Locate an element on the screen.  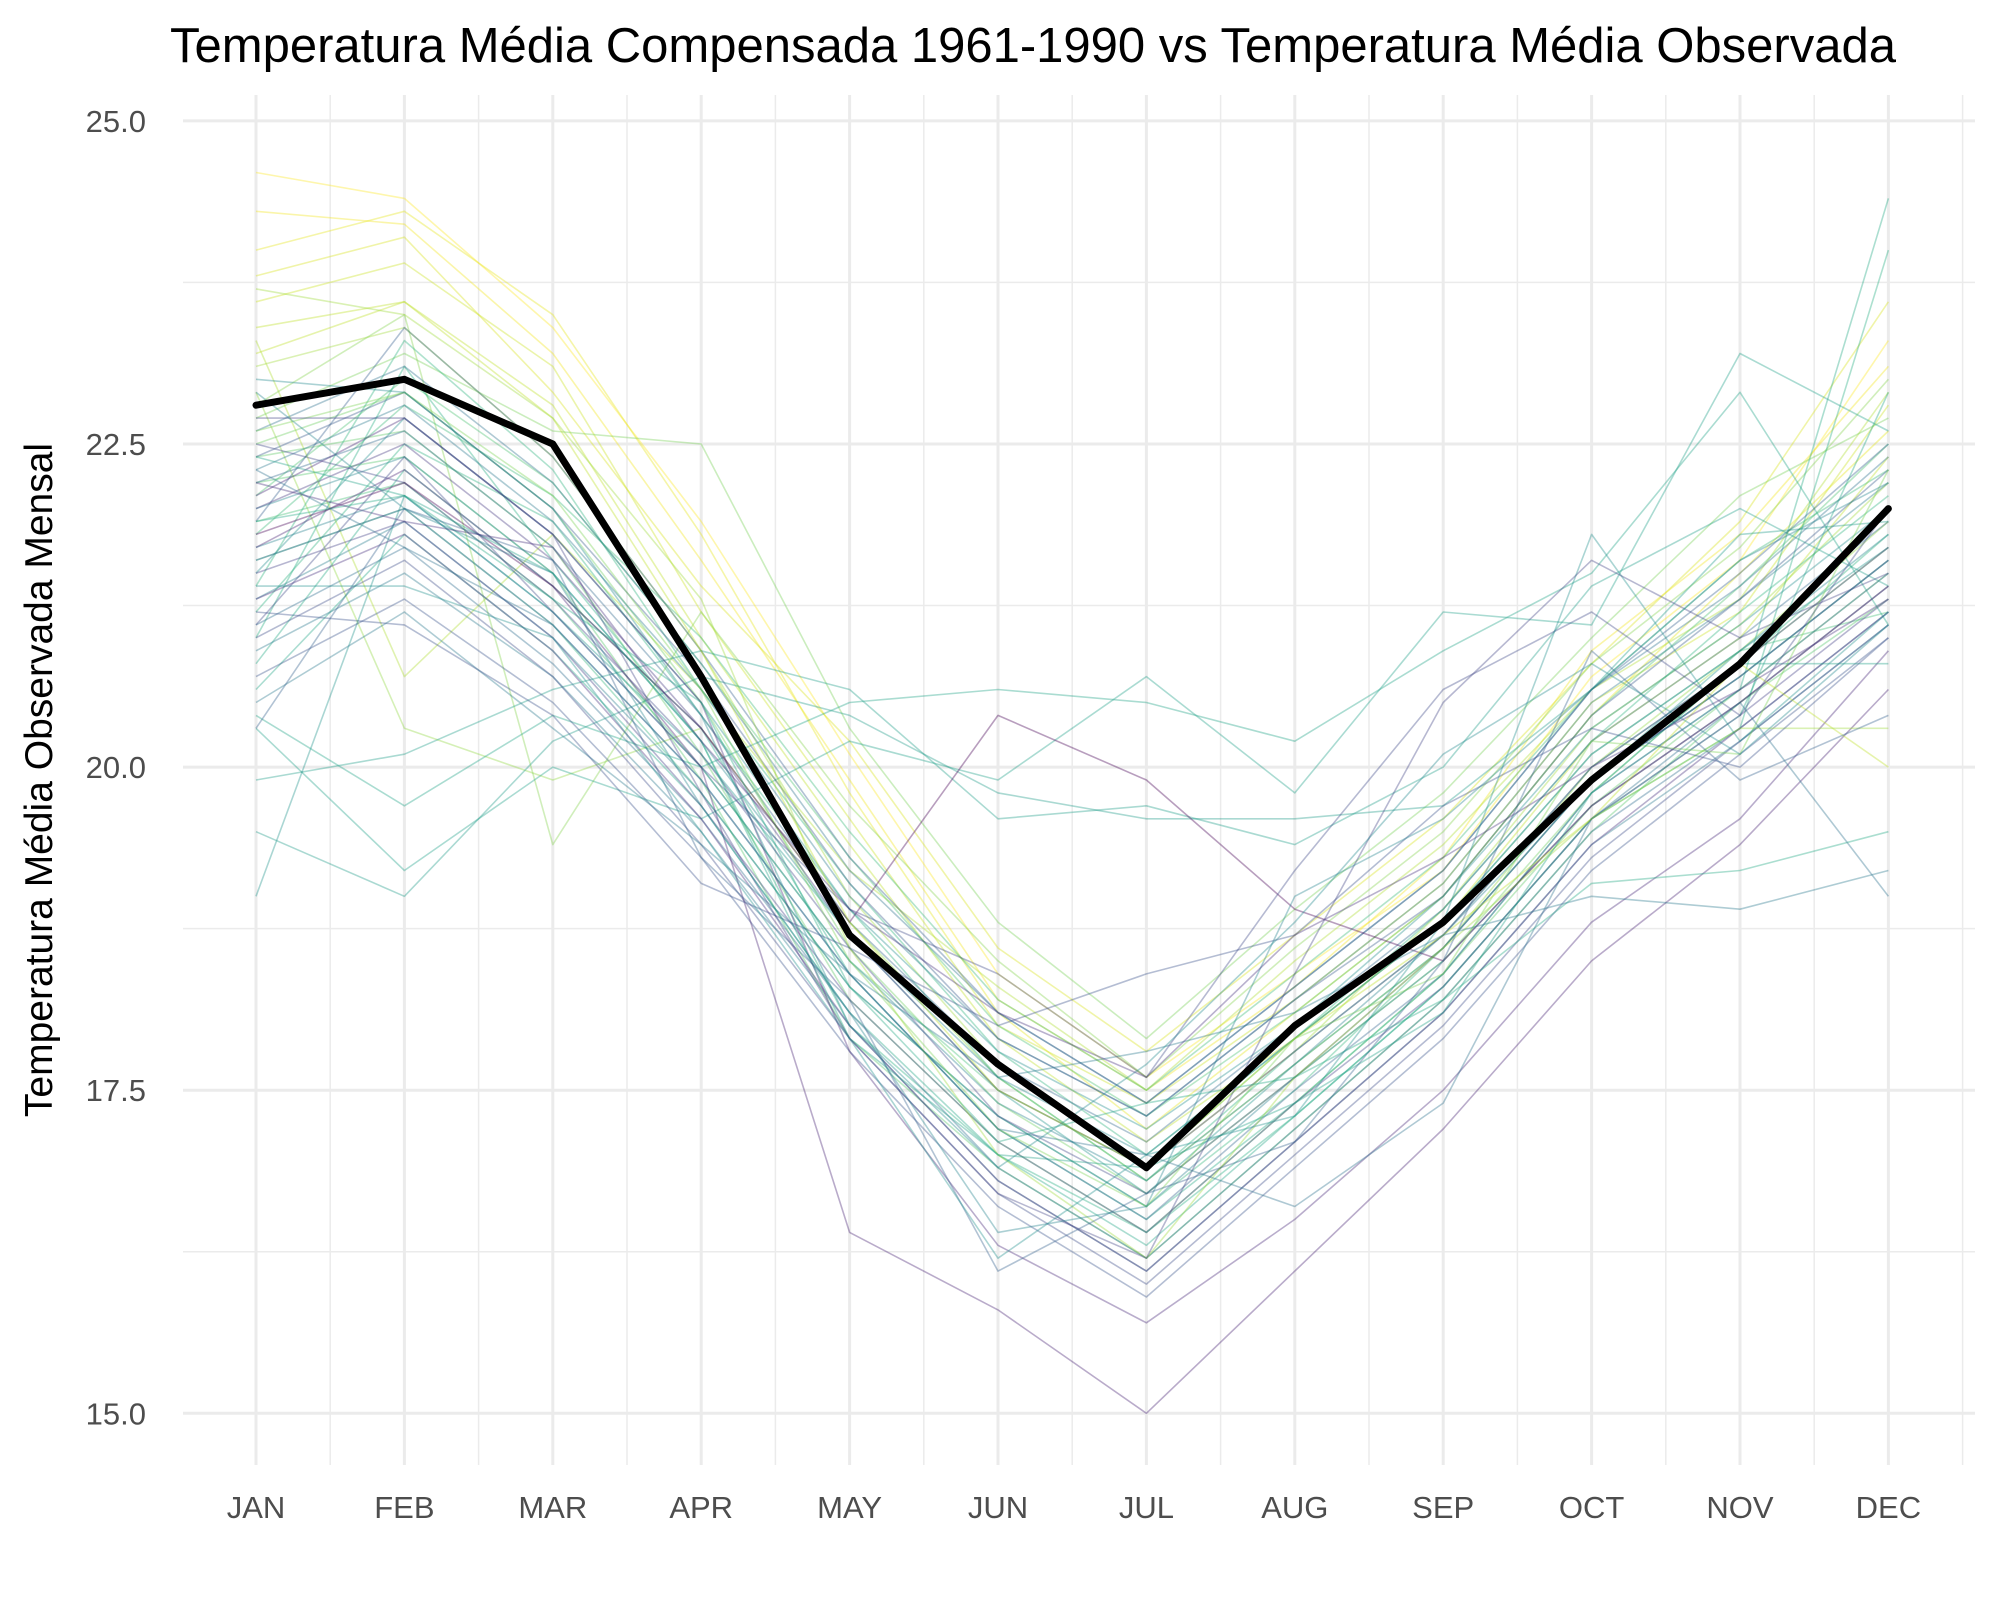
x-tick-label: MAR is located at coordinates (552, 1507).